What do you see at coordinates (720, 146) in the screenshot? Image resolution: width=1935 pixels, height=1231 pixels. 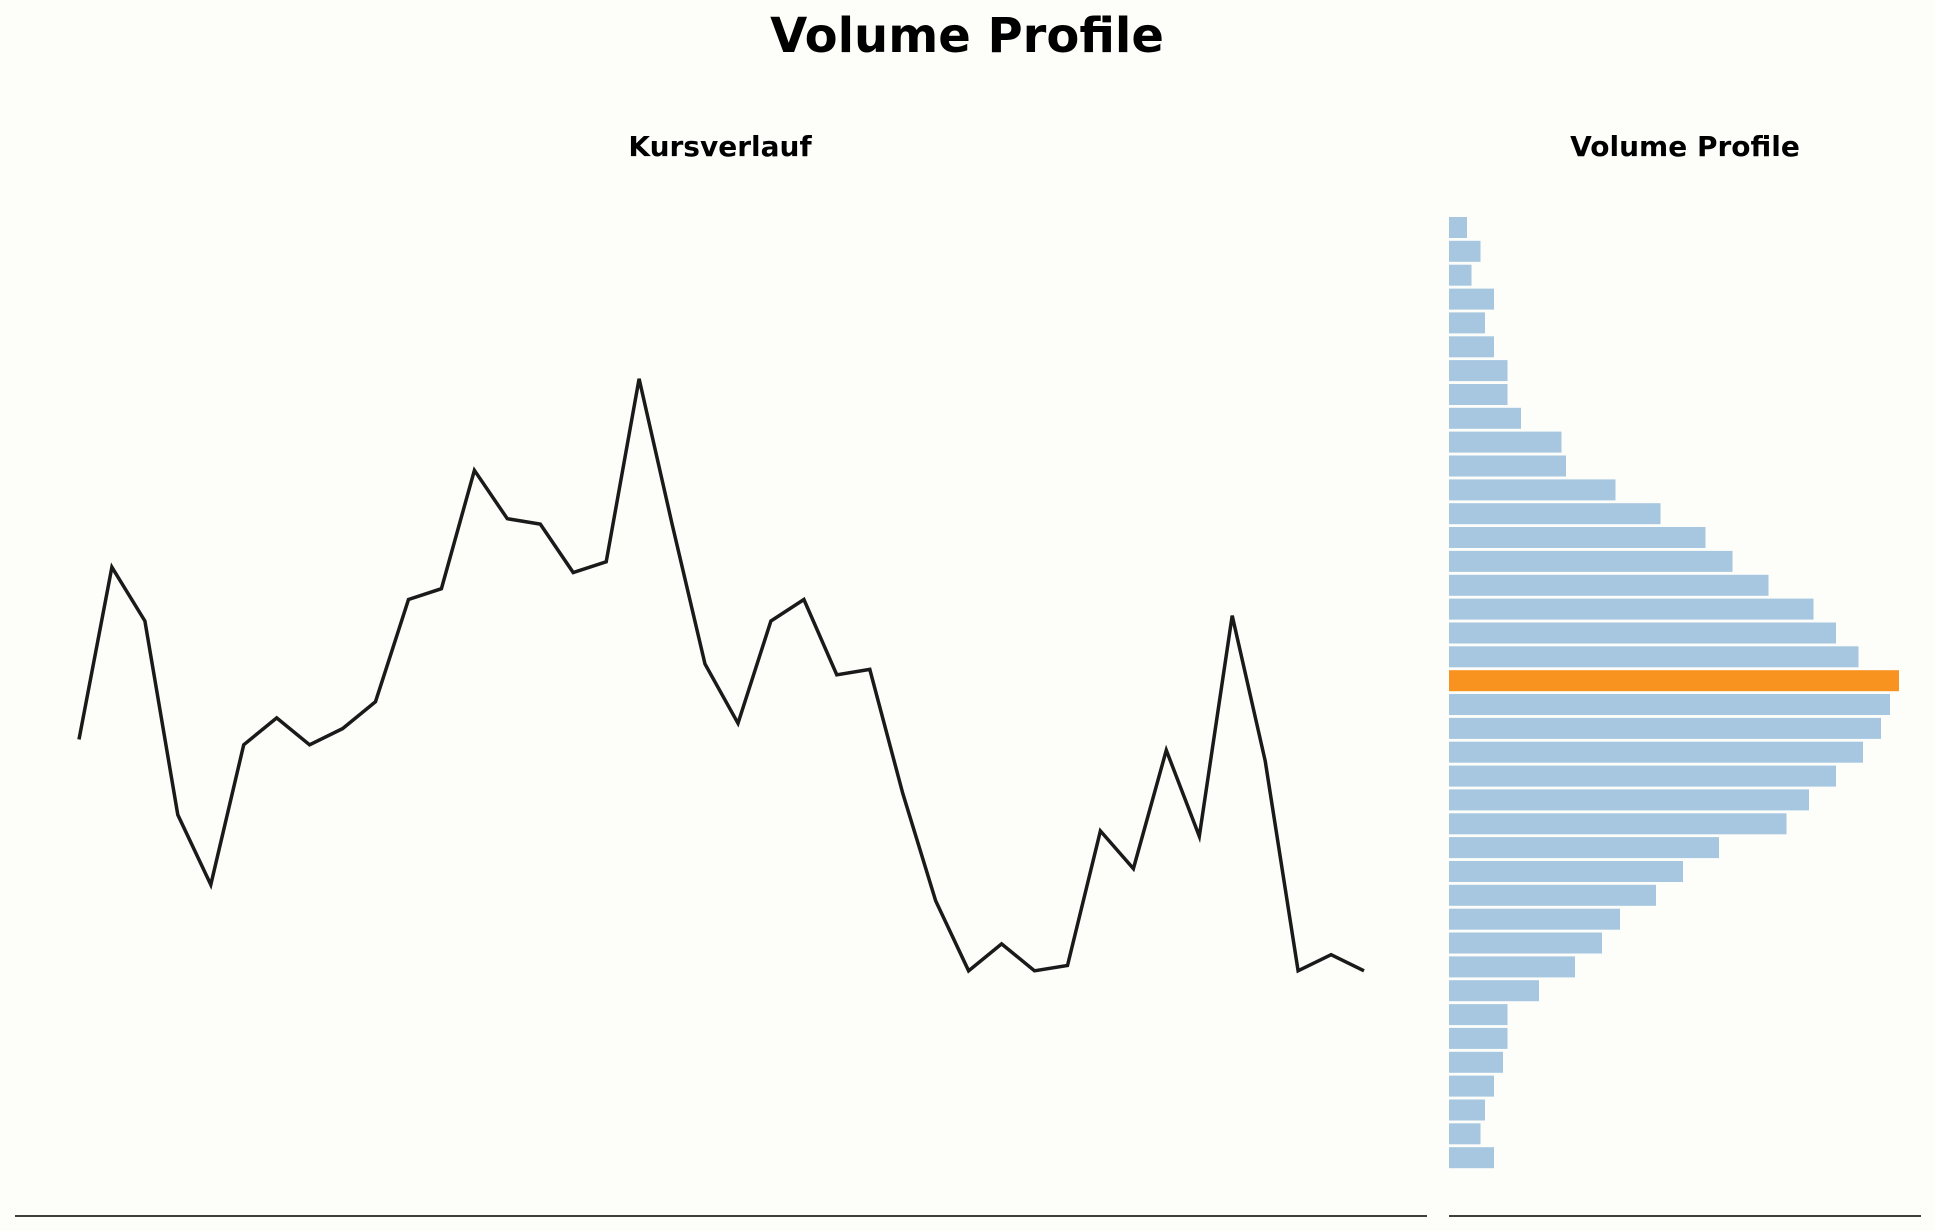 I see `price-panel-title: Kursverlauf` at bounding box center [720, 146].